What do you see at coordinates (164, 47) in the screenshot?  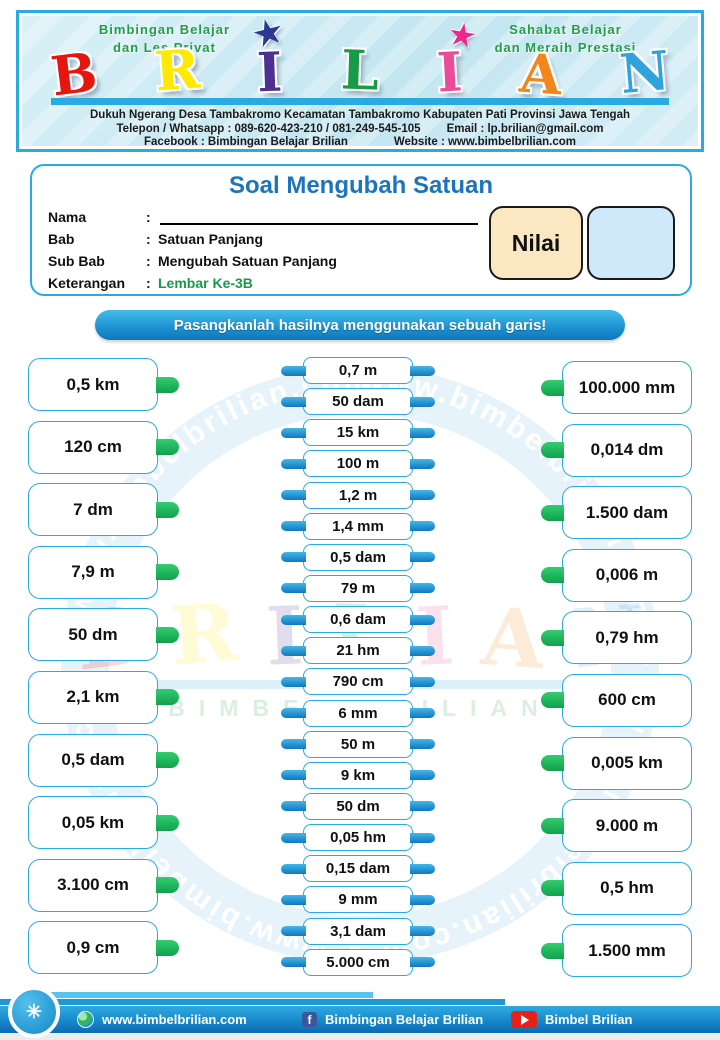 I see `tagline-left-line2: dan Les Privat` at bounding box center [164, 47].